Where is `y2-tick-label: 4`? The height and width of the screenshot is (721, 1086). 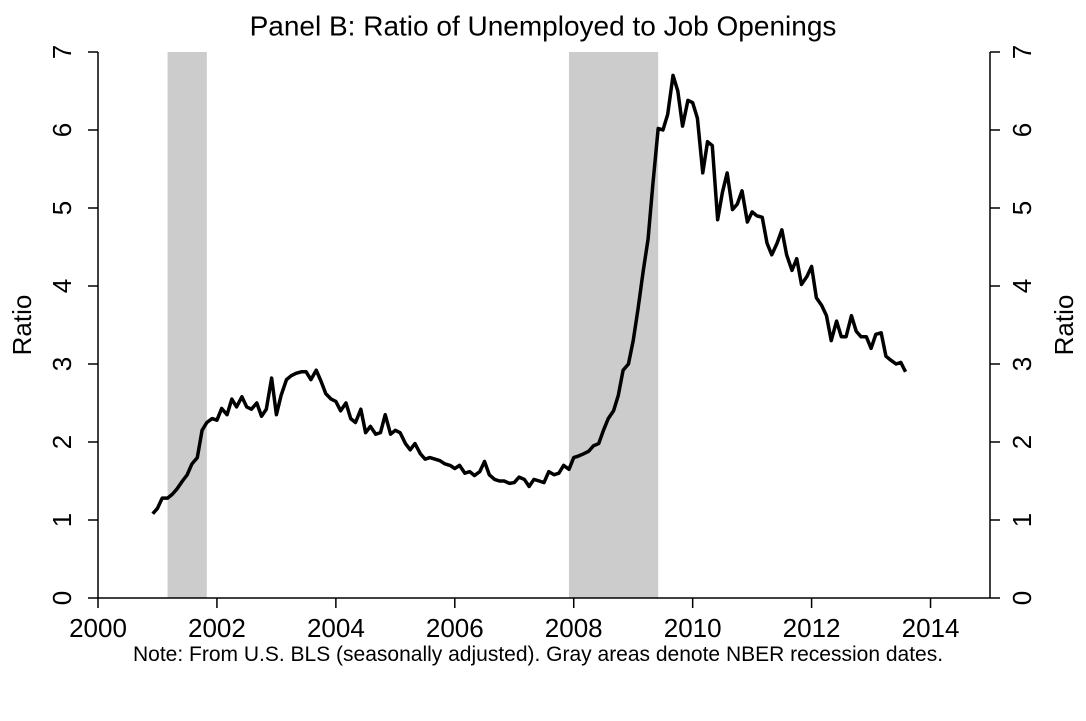 y2-tick-label: 4 is located at coordinates (1022, 286).